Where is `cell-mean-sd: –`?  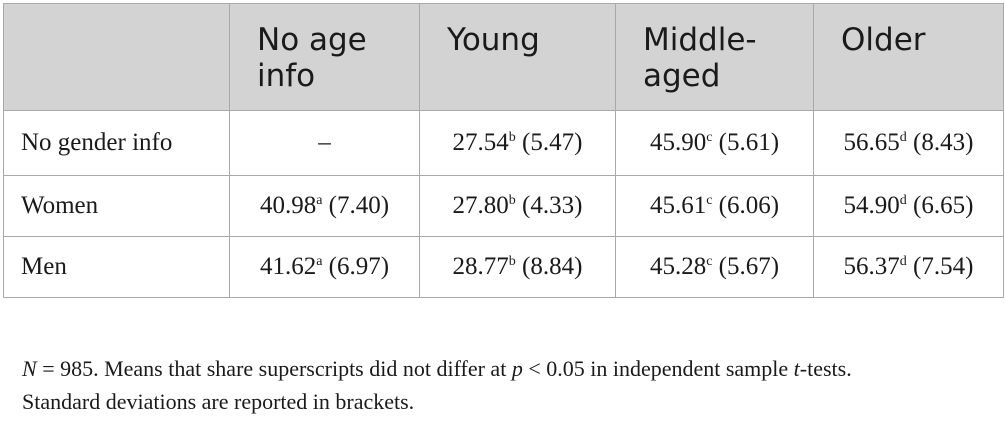
cell-mean-sd: – is located at coordinates (324, 143).